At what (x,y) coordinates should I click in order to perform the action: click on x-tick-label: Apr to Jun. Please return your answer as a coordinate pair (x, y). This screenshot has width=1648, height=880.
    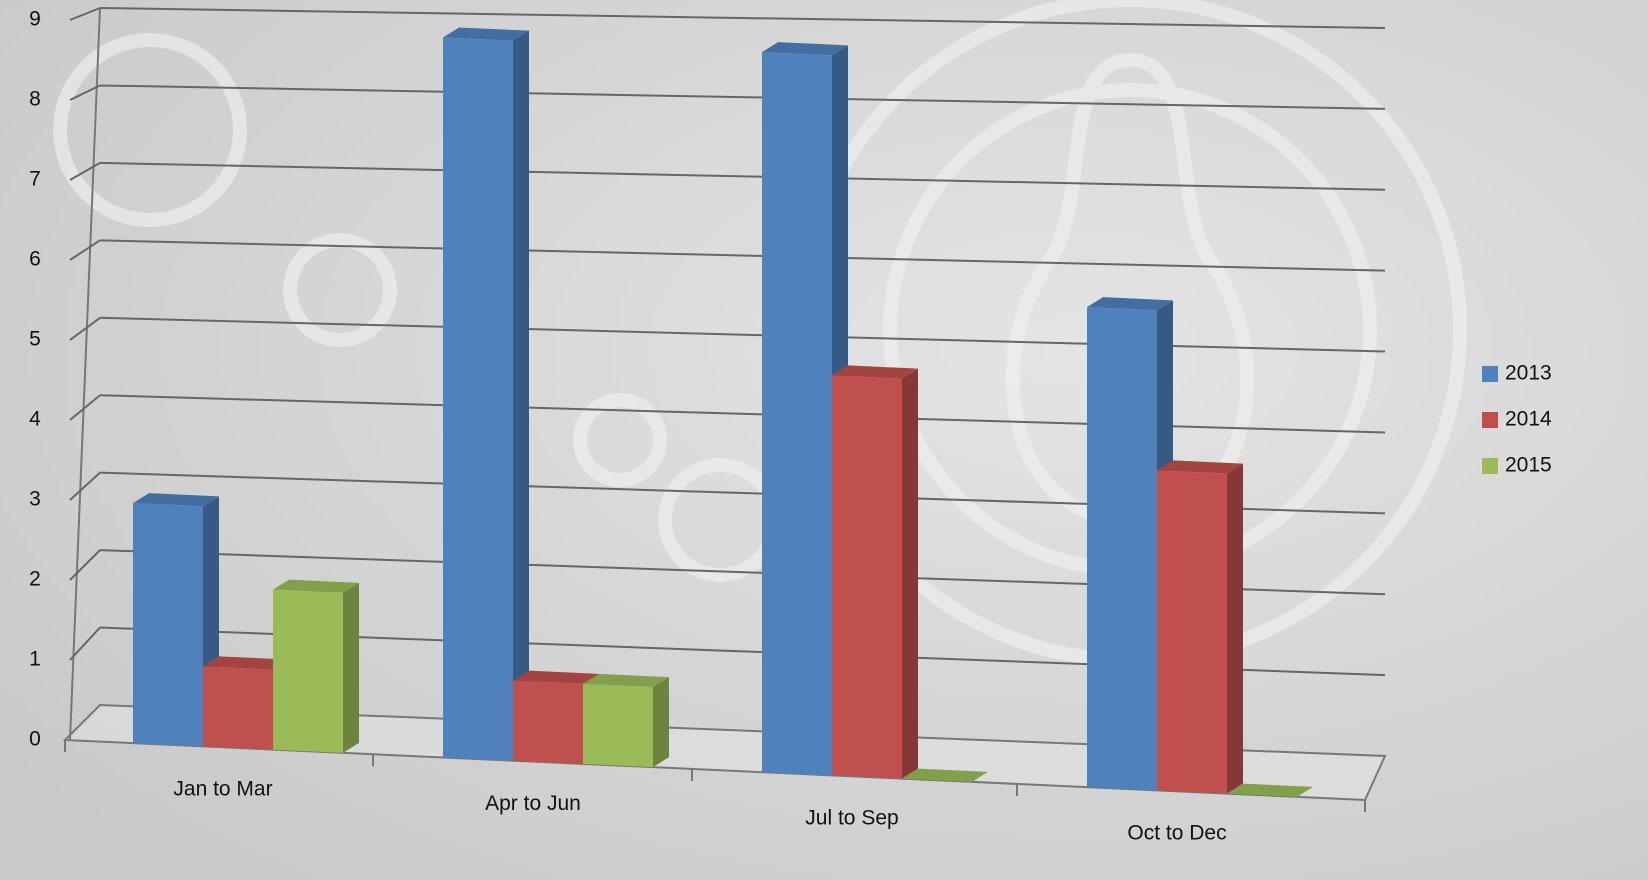
    Looking at the image, I should click on (533, 803).